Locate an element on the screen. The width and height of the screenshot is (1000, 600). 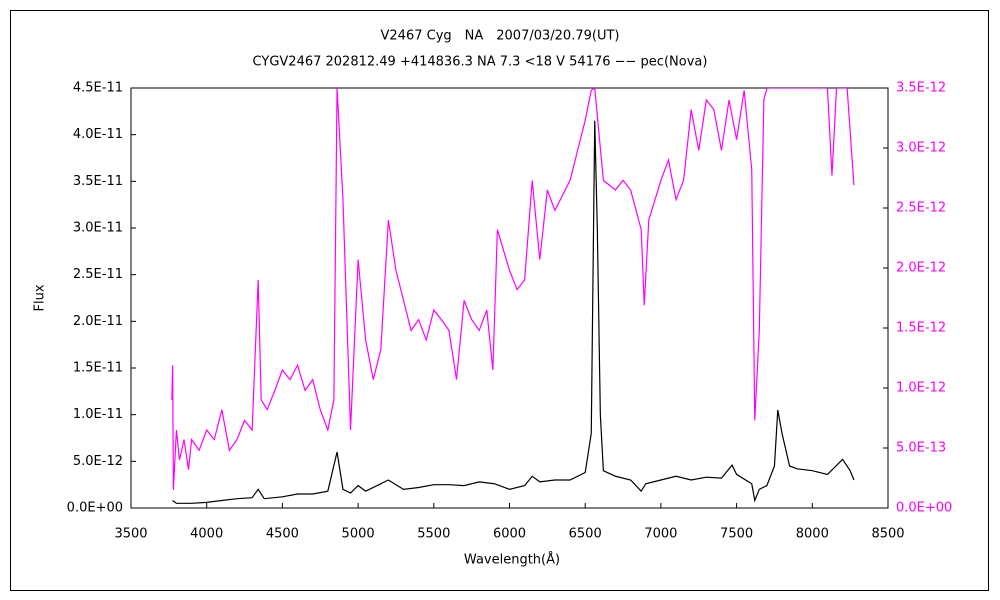
y2-tick-label: 2.5E-12 is located at coordinates (921, 208).